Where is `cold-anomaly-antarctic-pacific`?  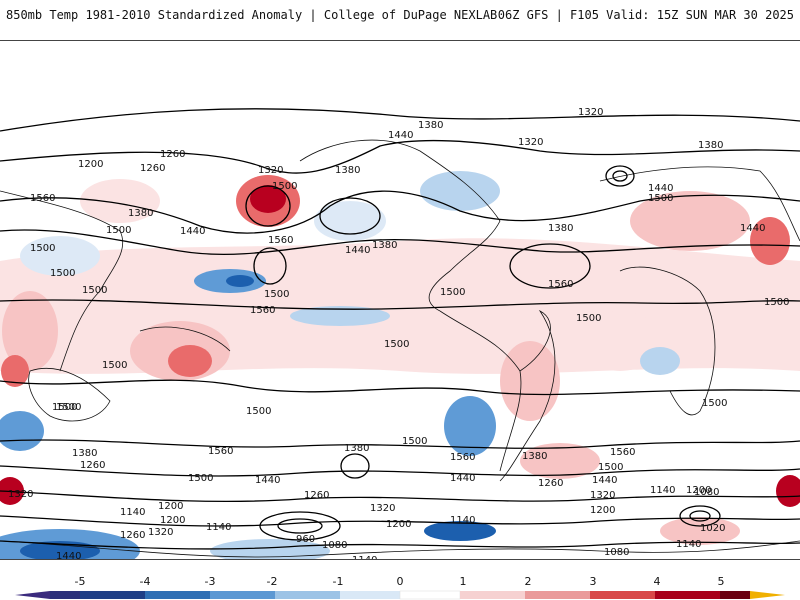 cold-anomaly-antarctic-pacific is located at coordinates (270, 549).